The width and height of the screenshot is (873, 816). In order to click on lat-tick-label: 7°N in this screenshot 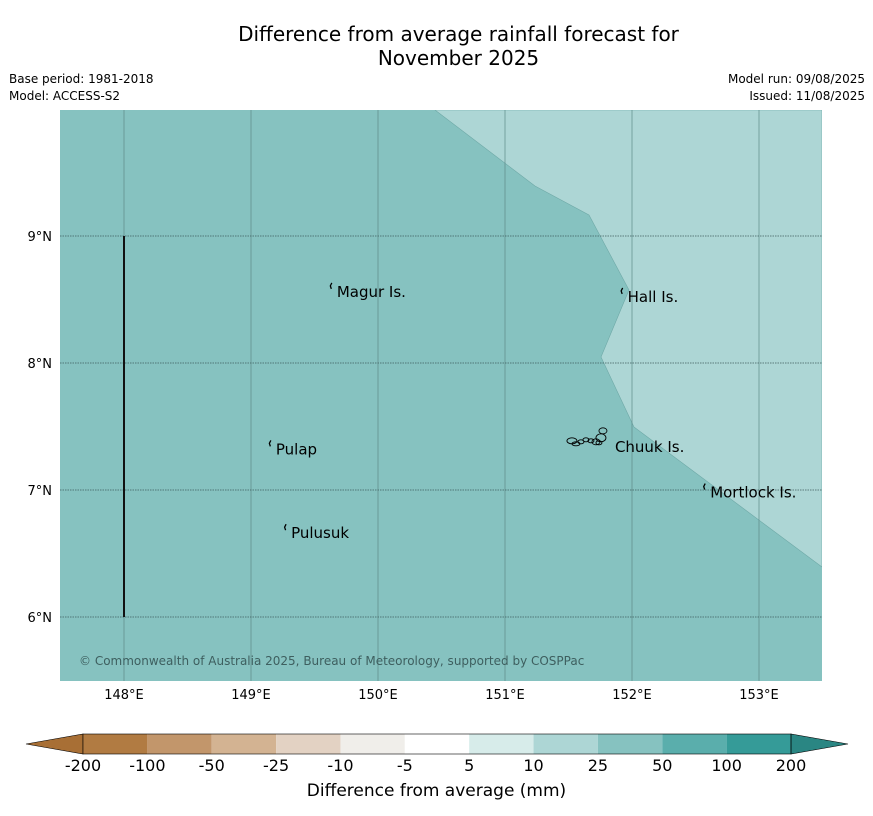, I will do `click(40, 491)`.